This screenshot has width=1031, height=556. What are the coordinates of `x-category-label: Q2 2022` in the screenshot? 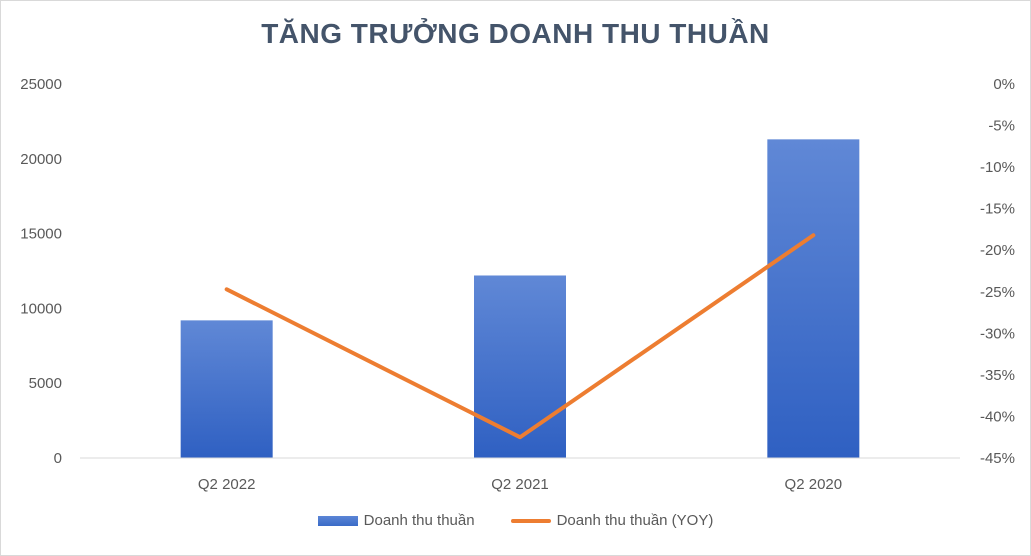 It's located at (227, 484).